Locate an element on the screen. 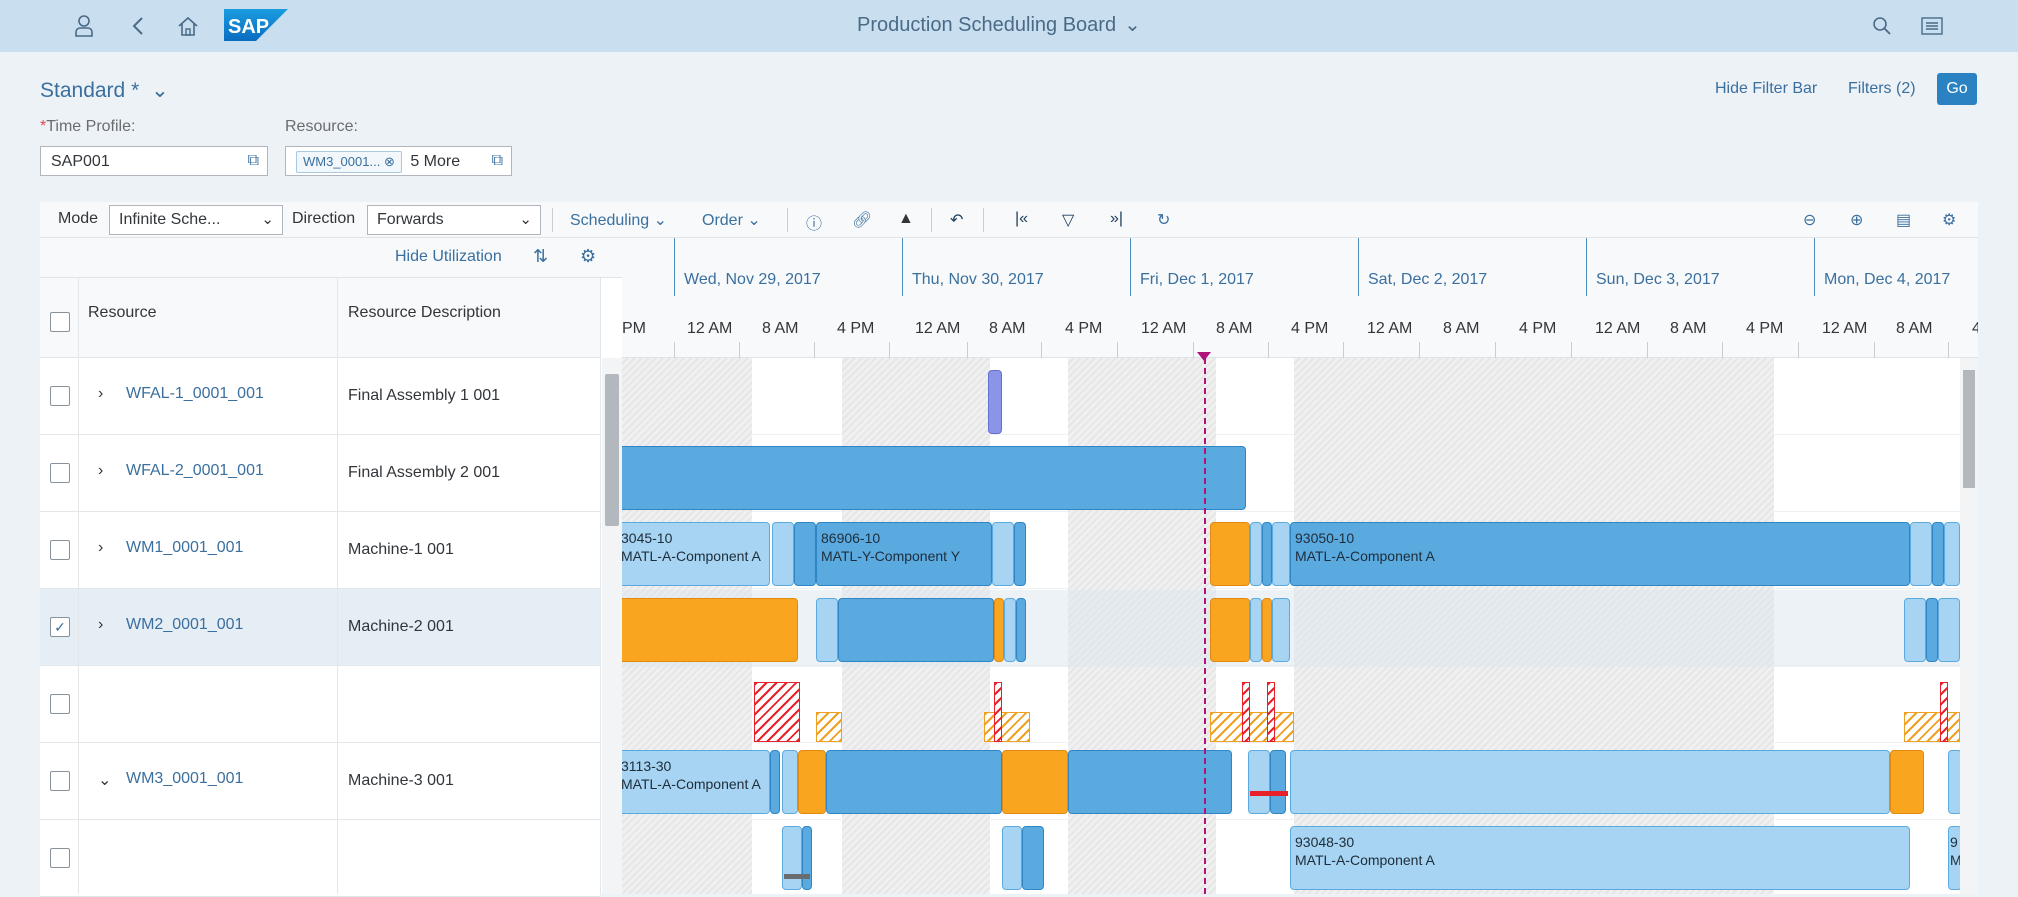  operation-bar: 3045-10 MATL-A-Component A is located at coordinates (696, 554).